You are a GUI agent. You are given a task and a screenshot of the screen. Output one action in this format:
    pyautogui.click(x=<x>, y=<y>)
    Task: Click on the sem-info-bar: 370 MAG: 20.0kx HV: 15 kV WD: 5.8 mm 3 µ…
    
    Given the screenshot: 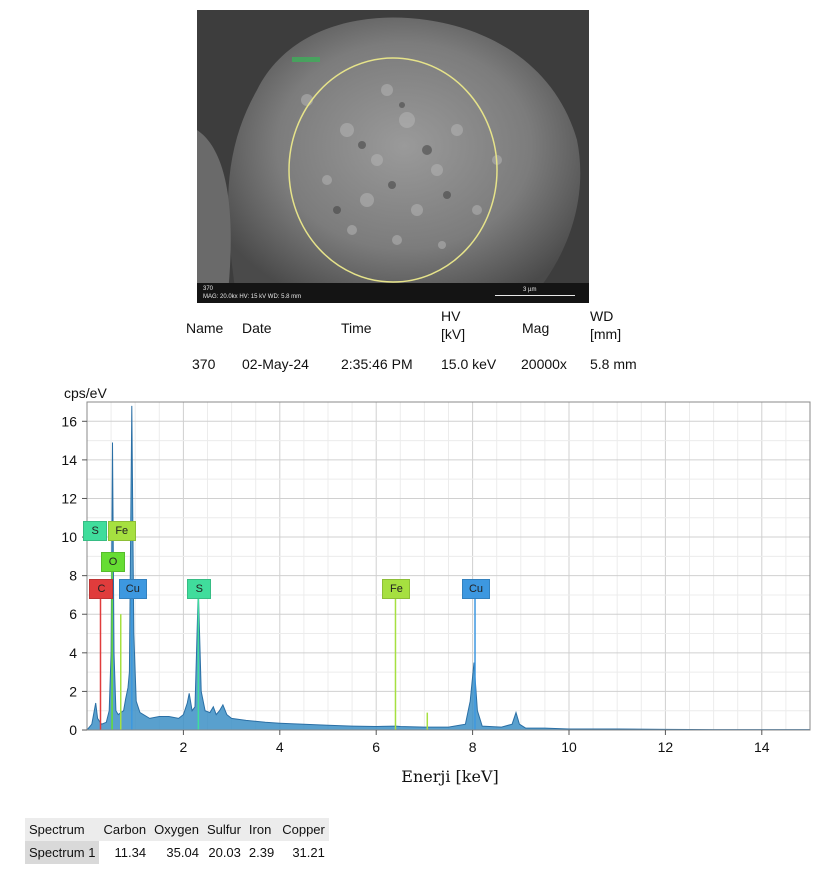 What is the action you would take?
    pyautogui.click(x=393, y=293)
    